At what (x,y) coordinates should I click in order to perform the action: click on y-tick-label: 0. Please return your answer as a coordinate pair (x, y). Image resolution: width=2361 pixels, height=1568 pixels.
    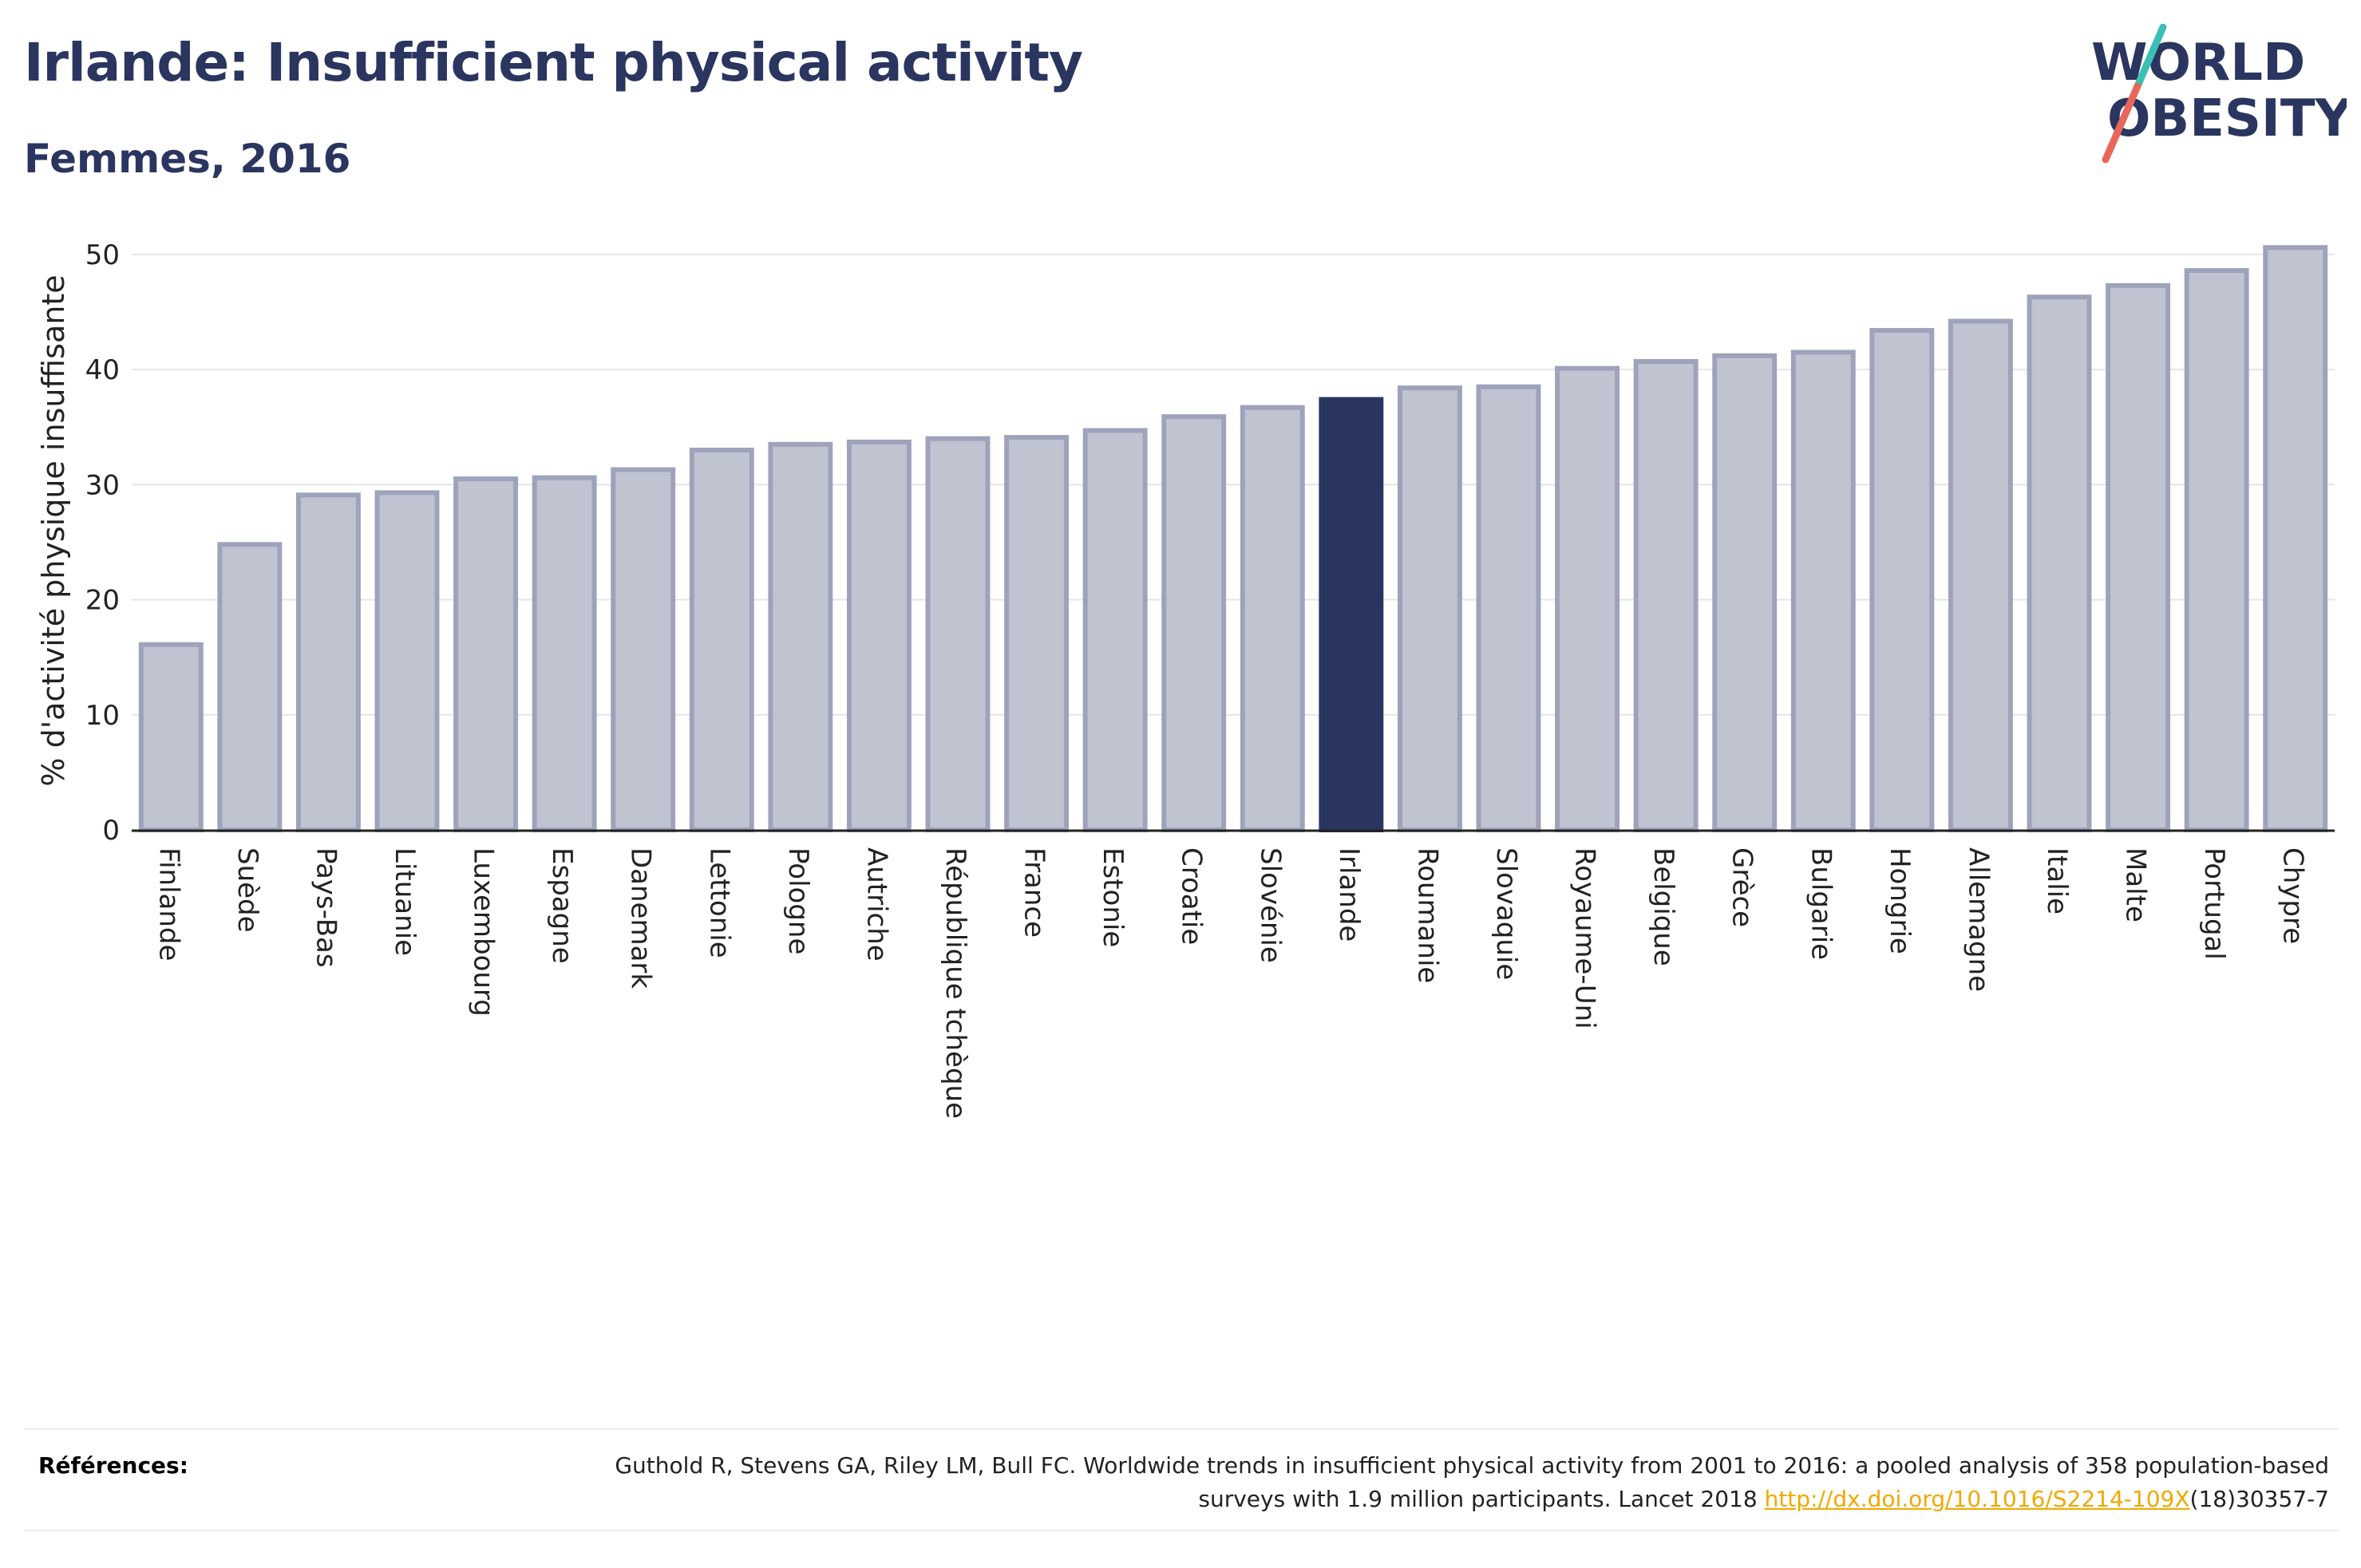
    Looking at the image, I should click on (111, 831).